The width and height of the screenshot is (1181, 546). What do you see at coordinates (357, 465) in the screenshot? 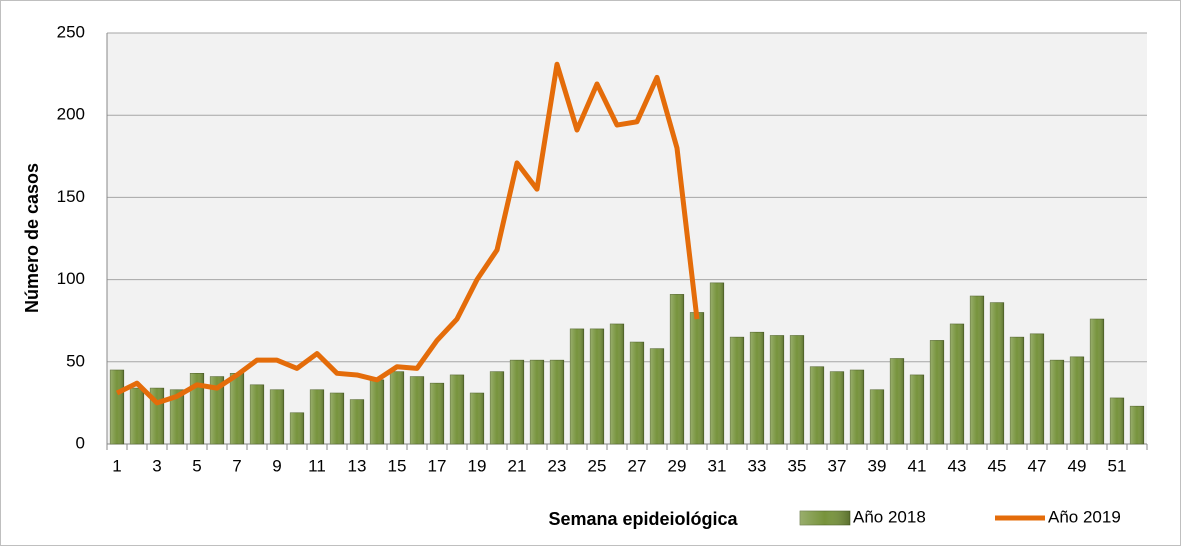
I see `x-tick-label: 13` at bounding box center [357, 465].